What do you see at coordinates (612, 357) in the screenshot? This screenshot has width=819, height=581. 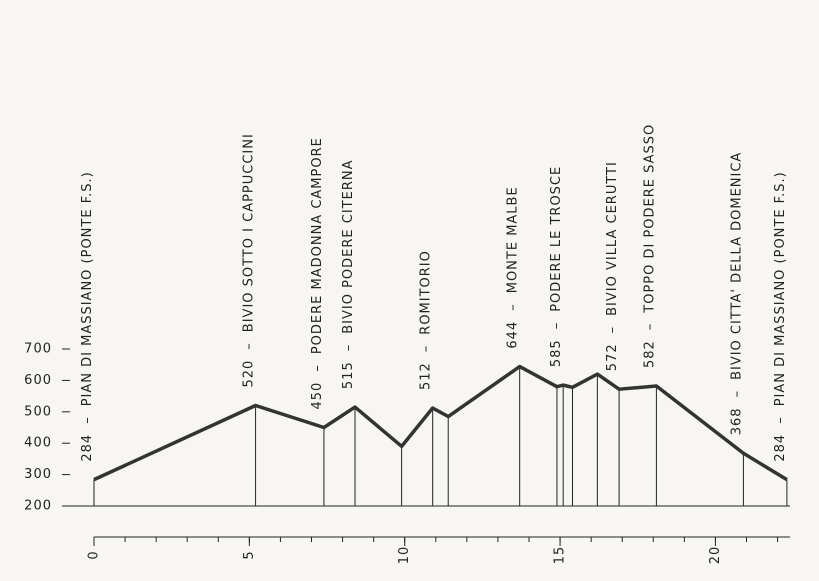 I see `elevation-label: 572` at bounding box center [612, 357].